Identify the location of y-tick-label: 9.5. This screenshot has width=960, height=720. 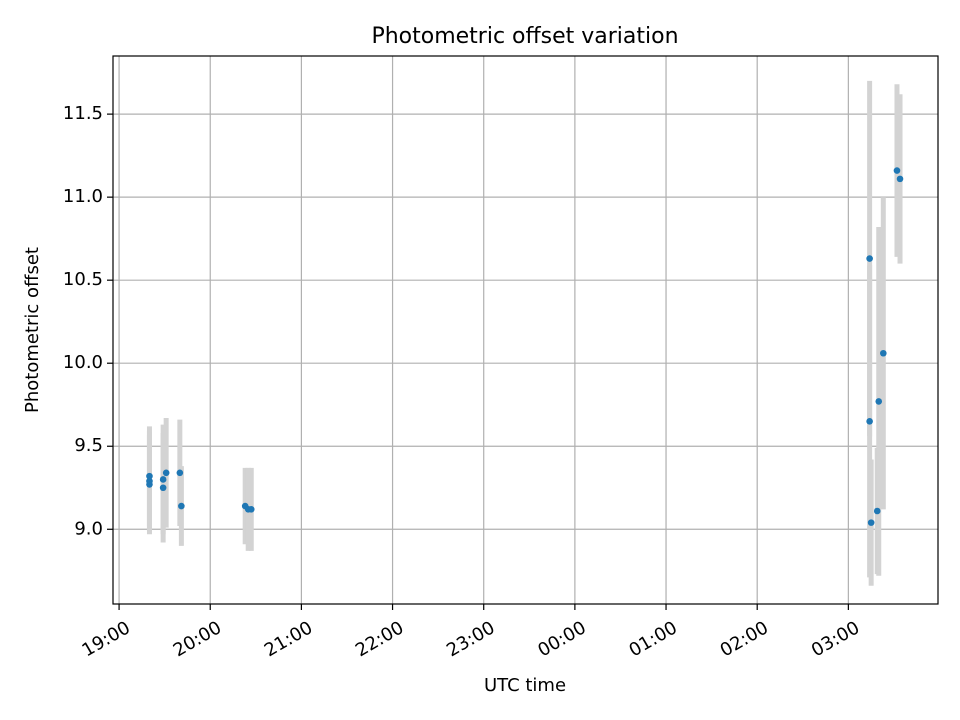
(88, 445).